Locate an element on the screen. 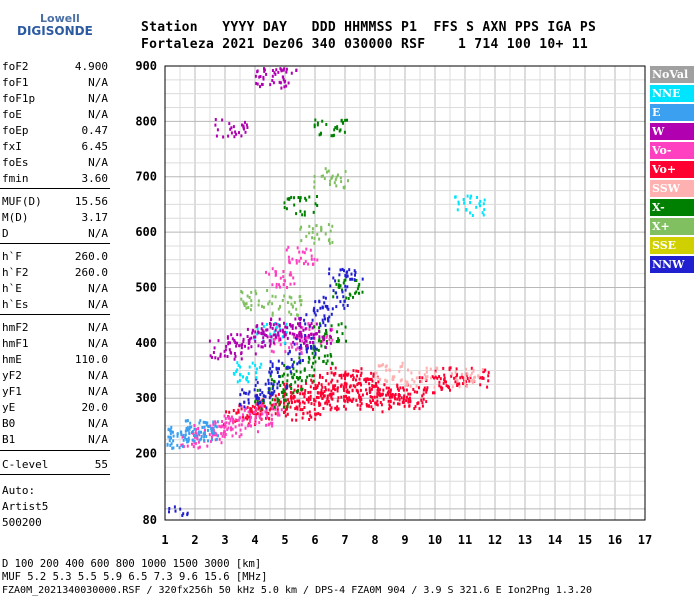 The height and width of the screenshot is (600, 700). param-name: yE is located at coordinates (9, 407).